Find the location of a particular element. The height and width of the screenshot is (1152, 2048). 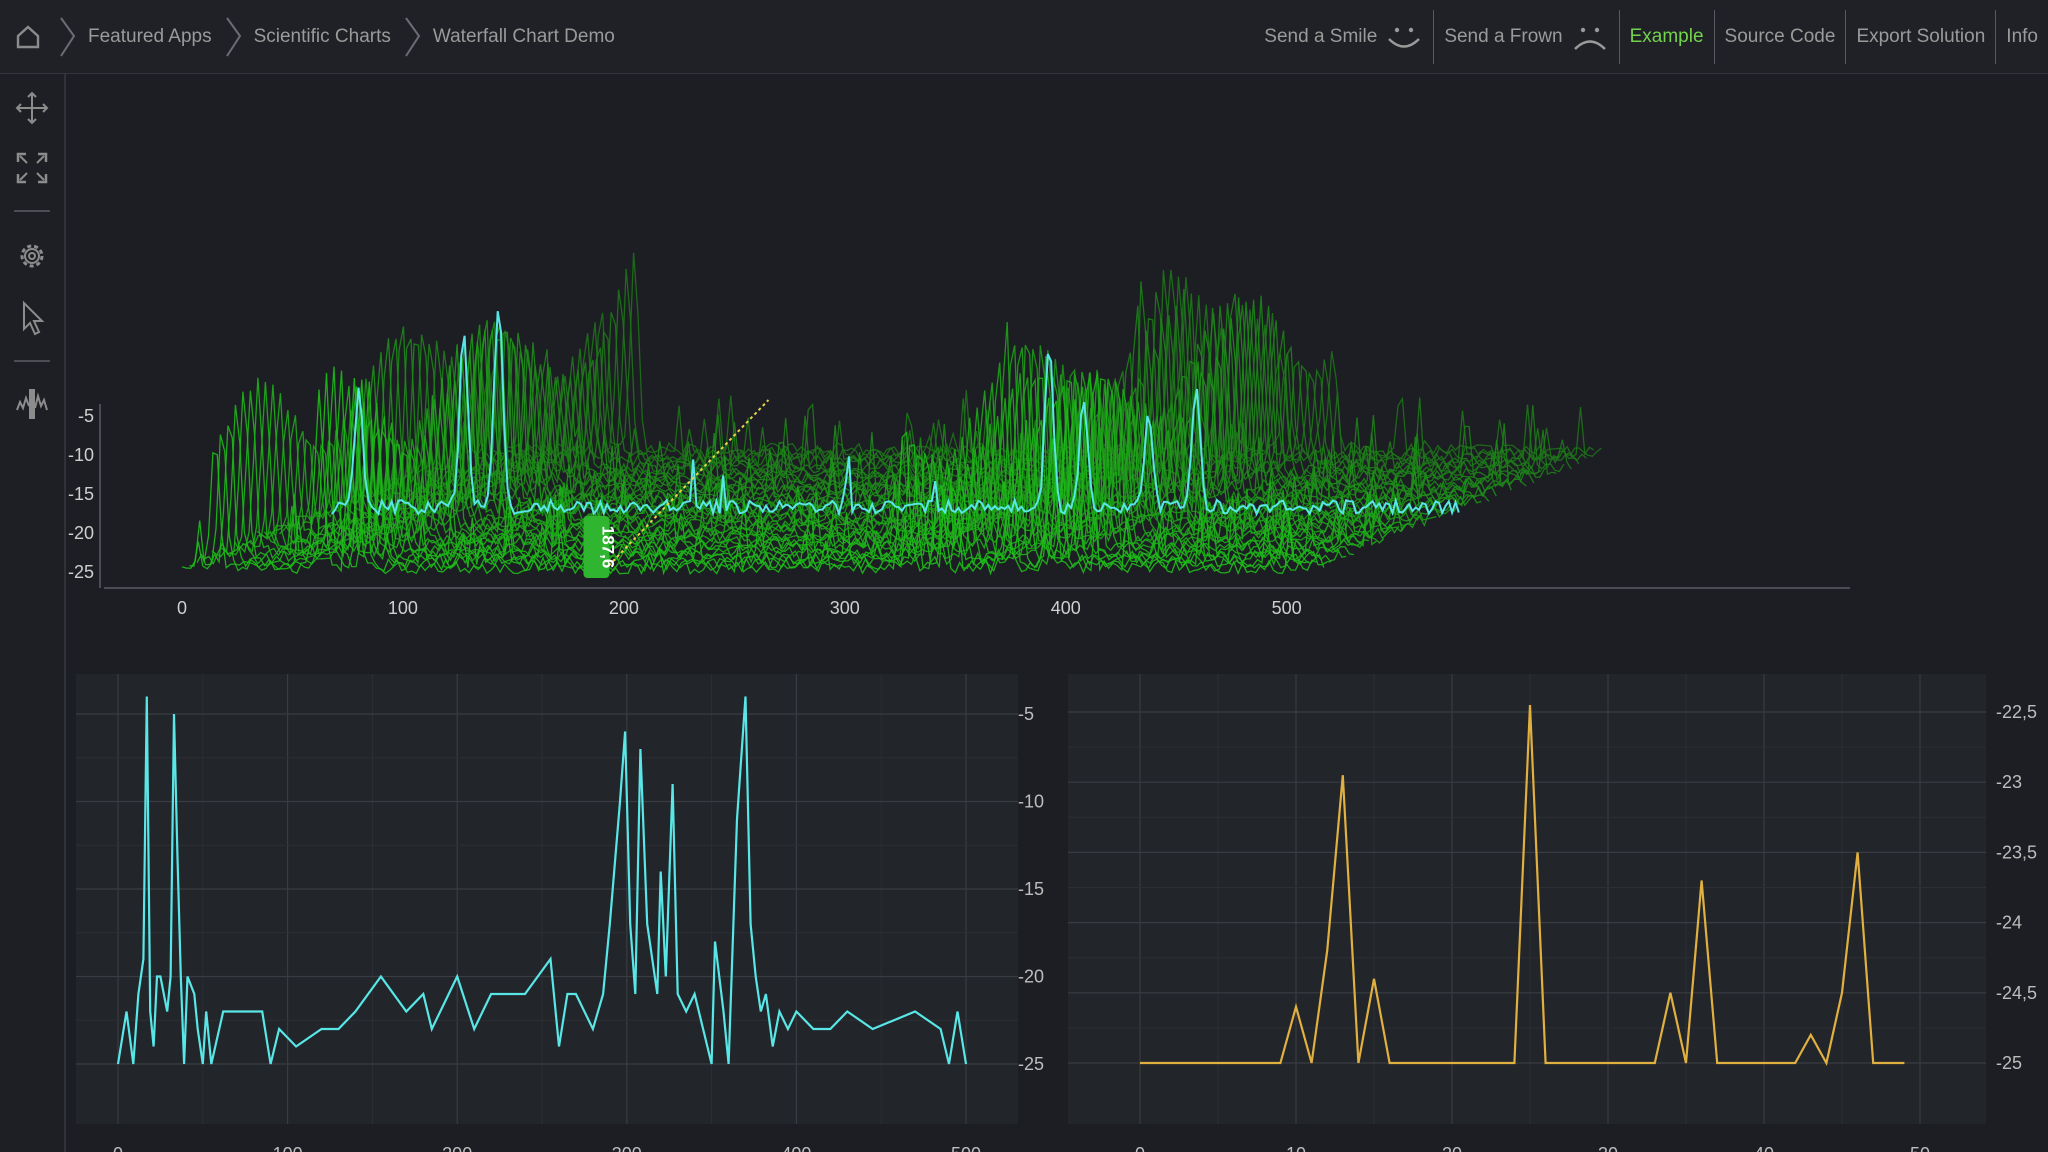

pan-button is located at coordinates (32, 108).